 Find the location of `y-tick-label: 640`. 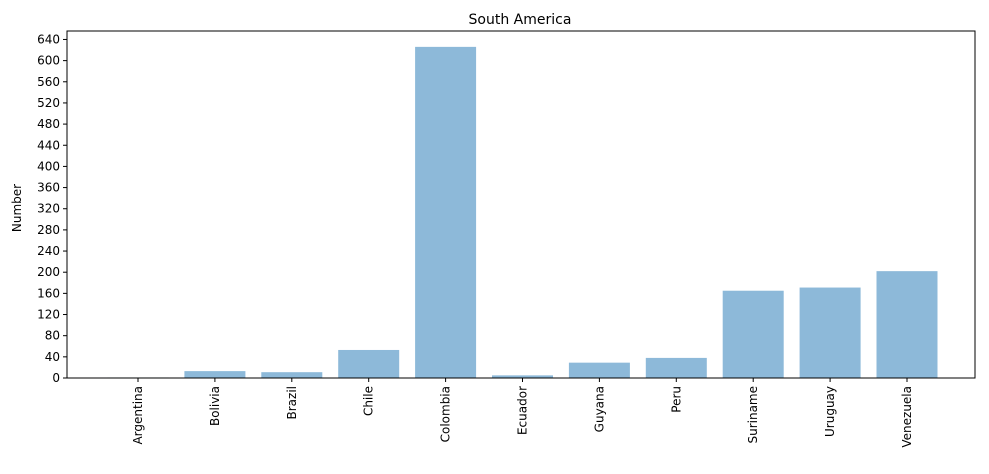

y-tick-label: 640 is located at coordinates (48, 39).